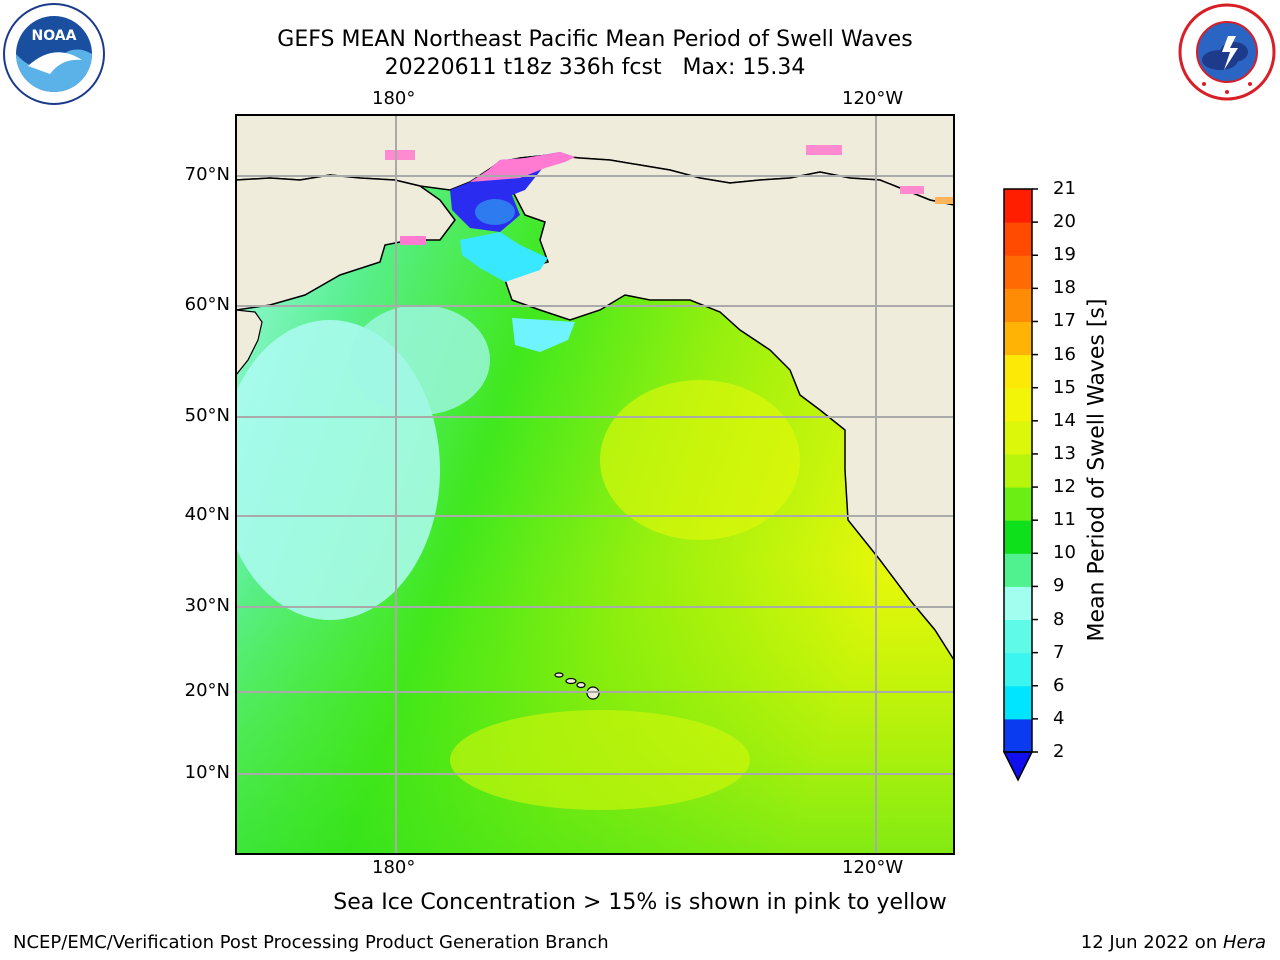 This screenshot has height=960, width=1280. I want to click on colorbar-label: Mean Period of Swell Waves [s], so click(1097, 470).